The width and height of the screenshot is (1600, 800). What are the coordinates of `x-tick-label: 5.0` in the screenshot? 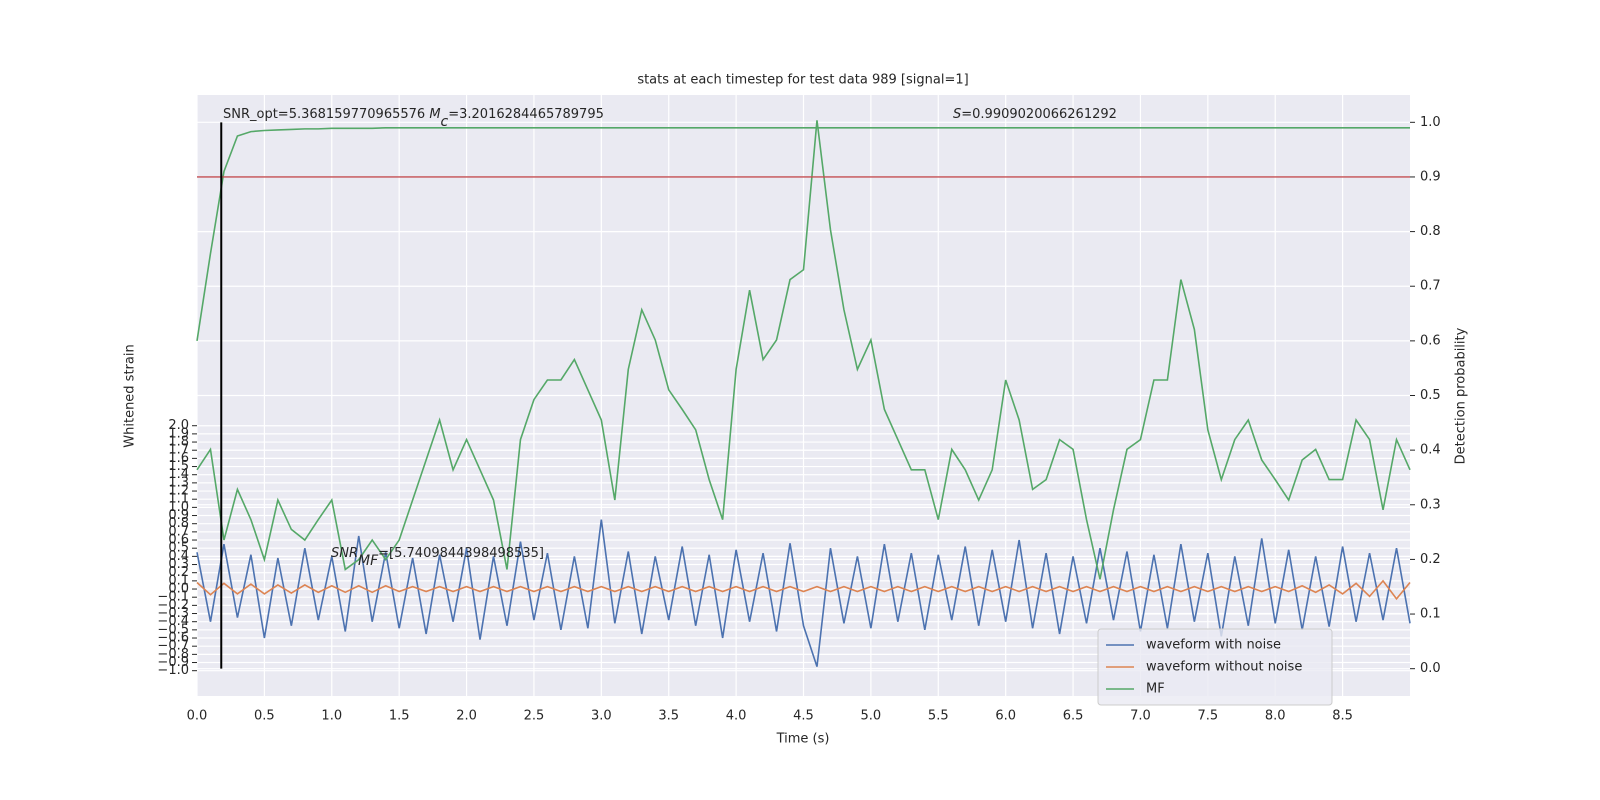 It's located at (871, 716).